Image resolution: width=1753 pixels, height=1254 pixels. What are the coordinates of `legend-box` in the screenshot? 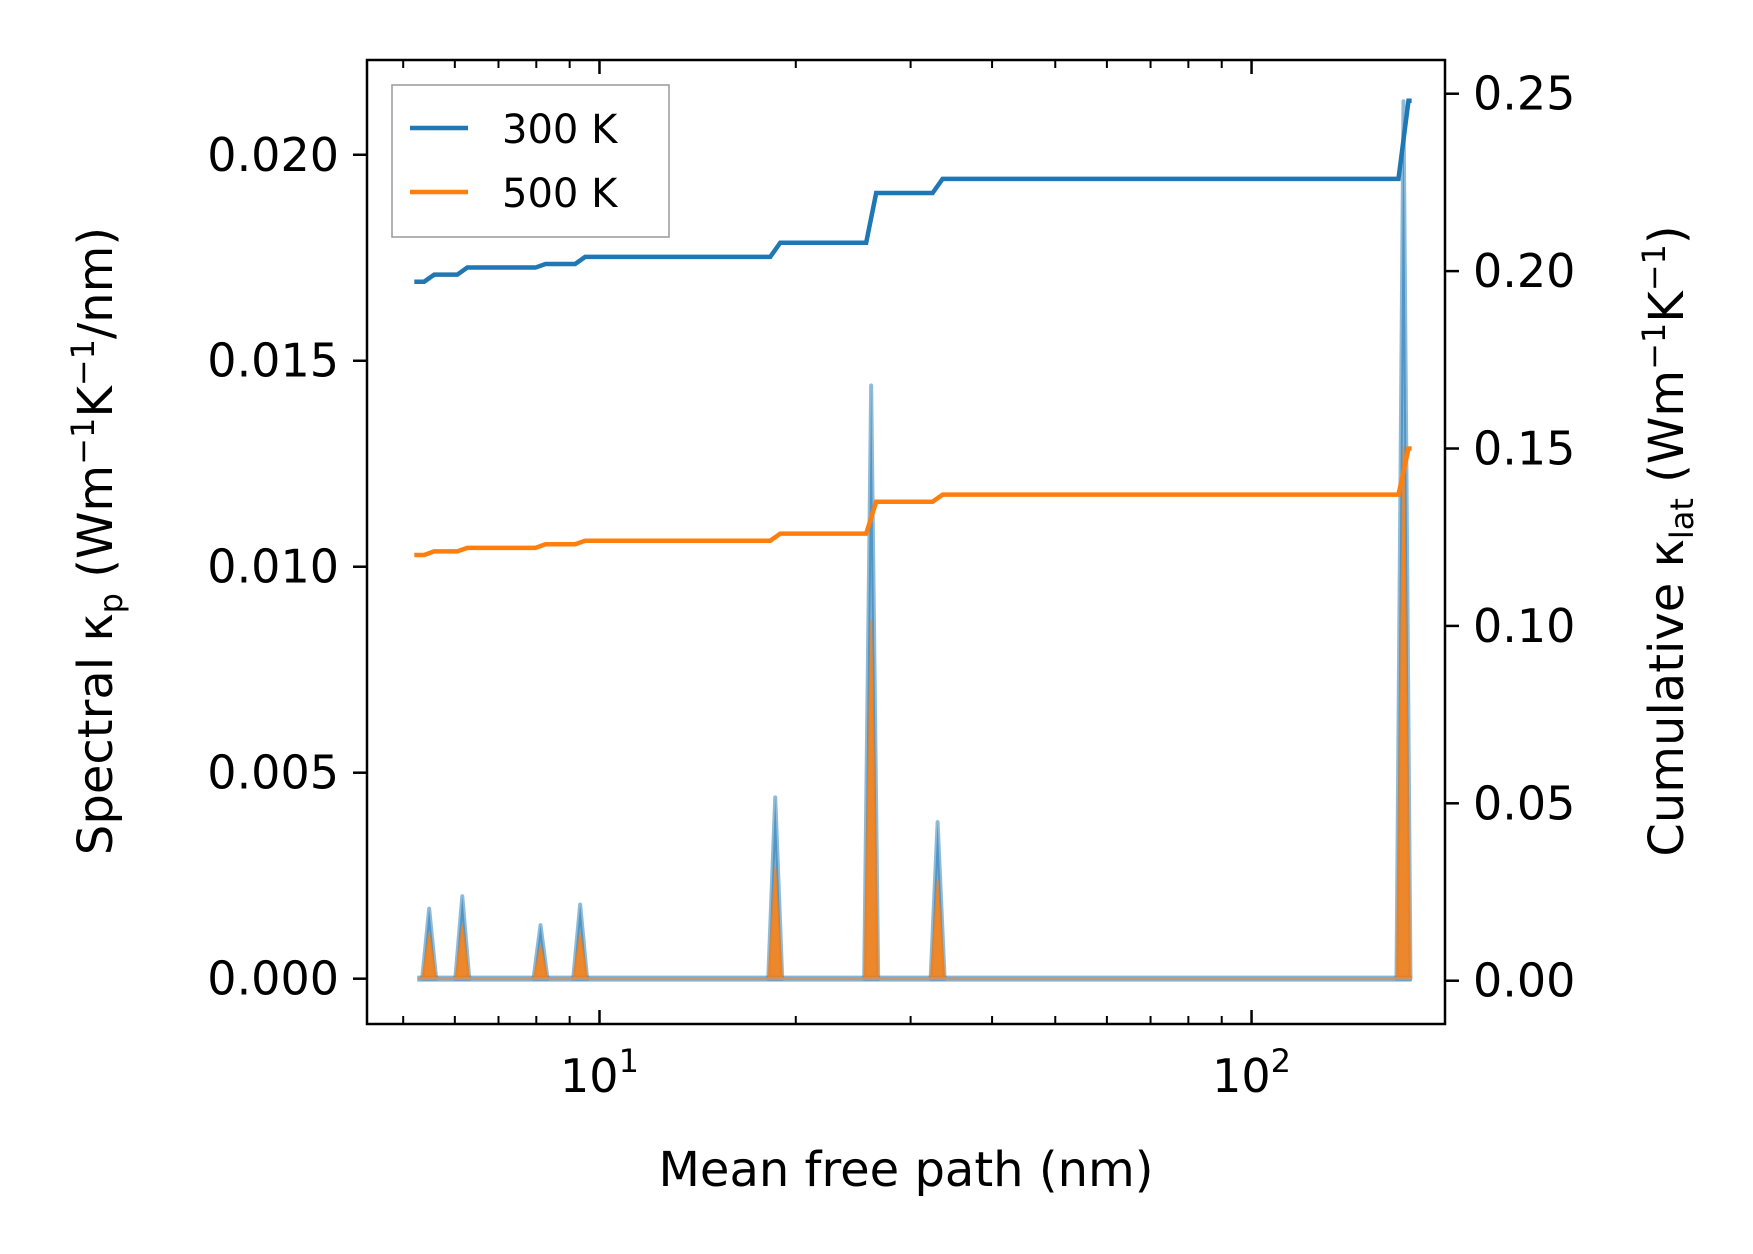 It's located at (530, 161).